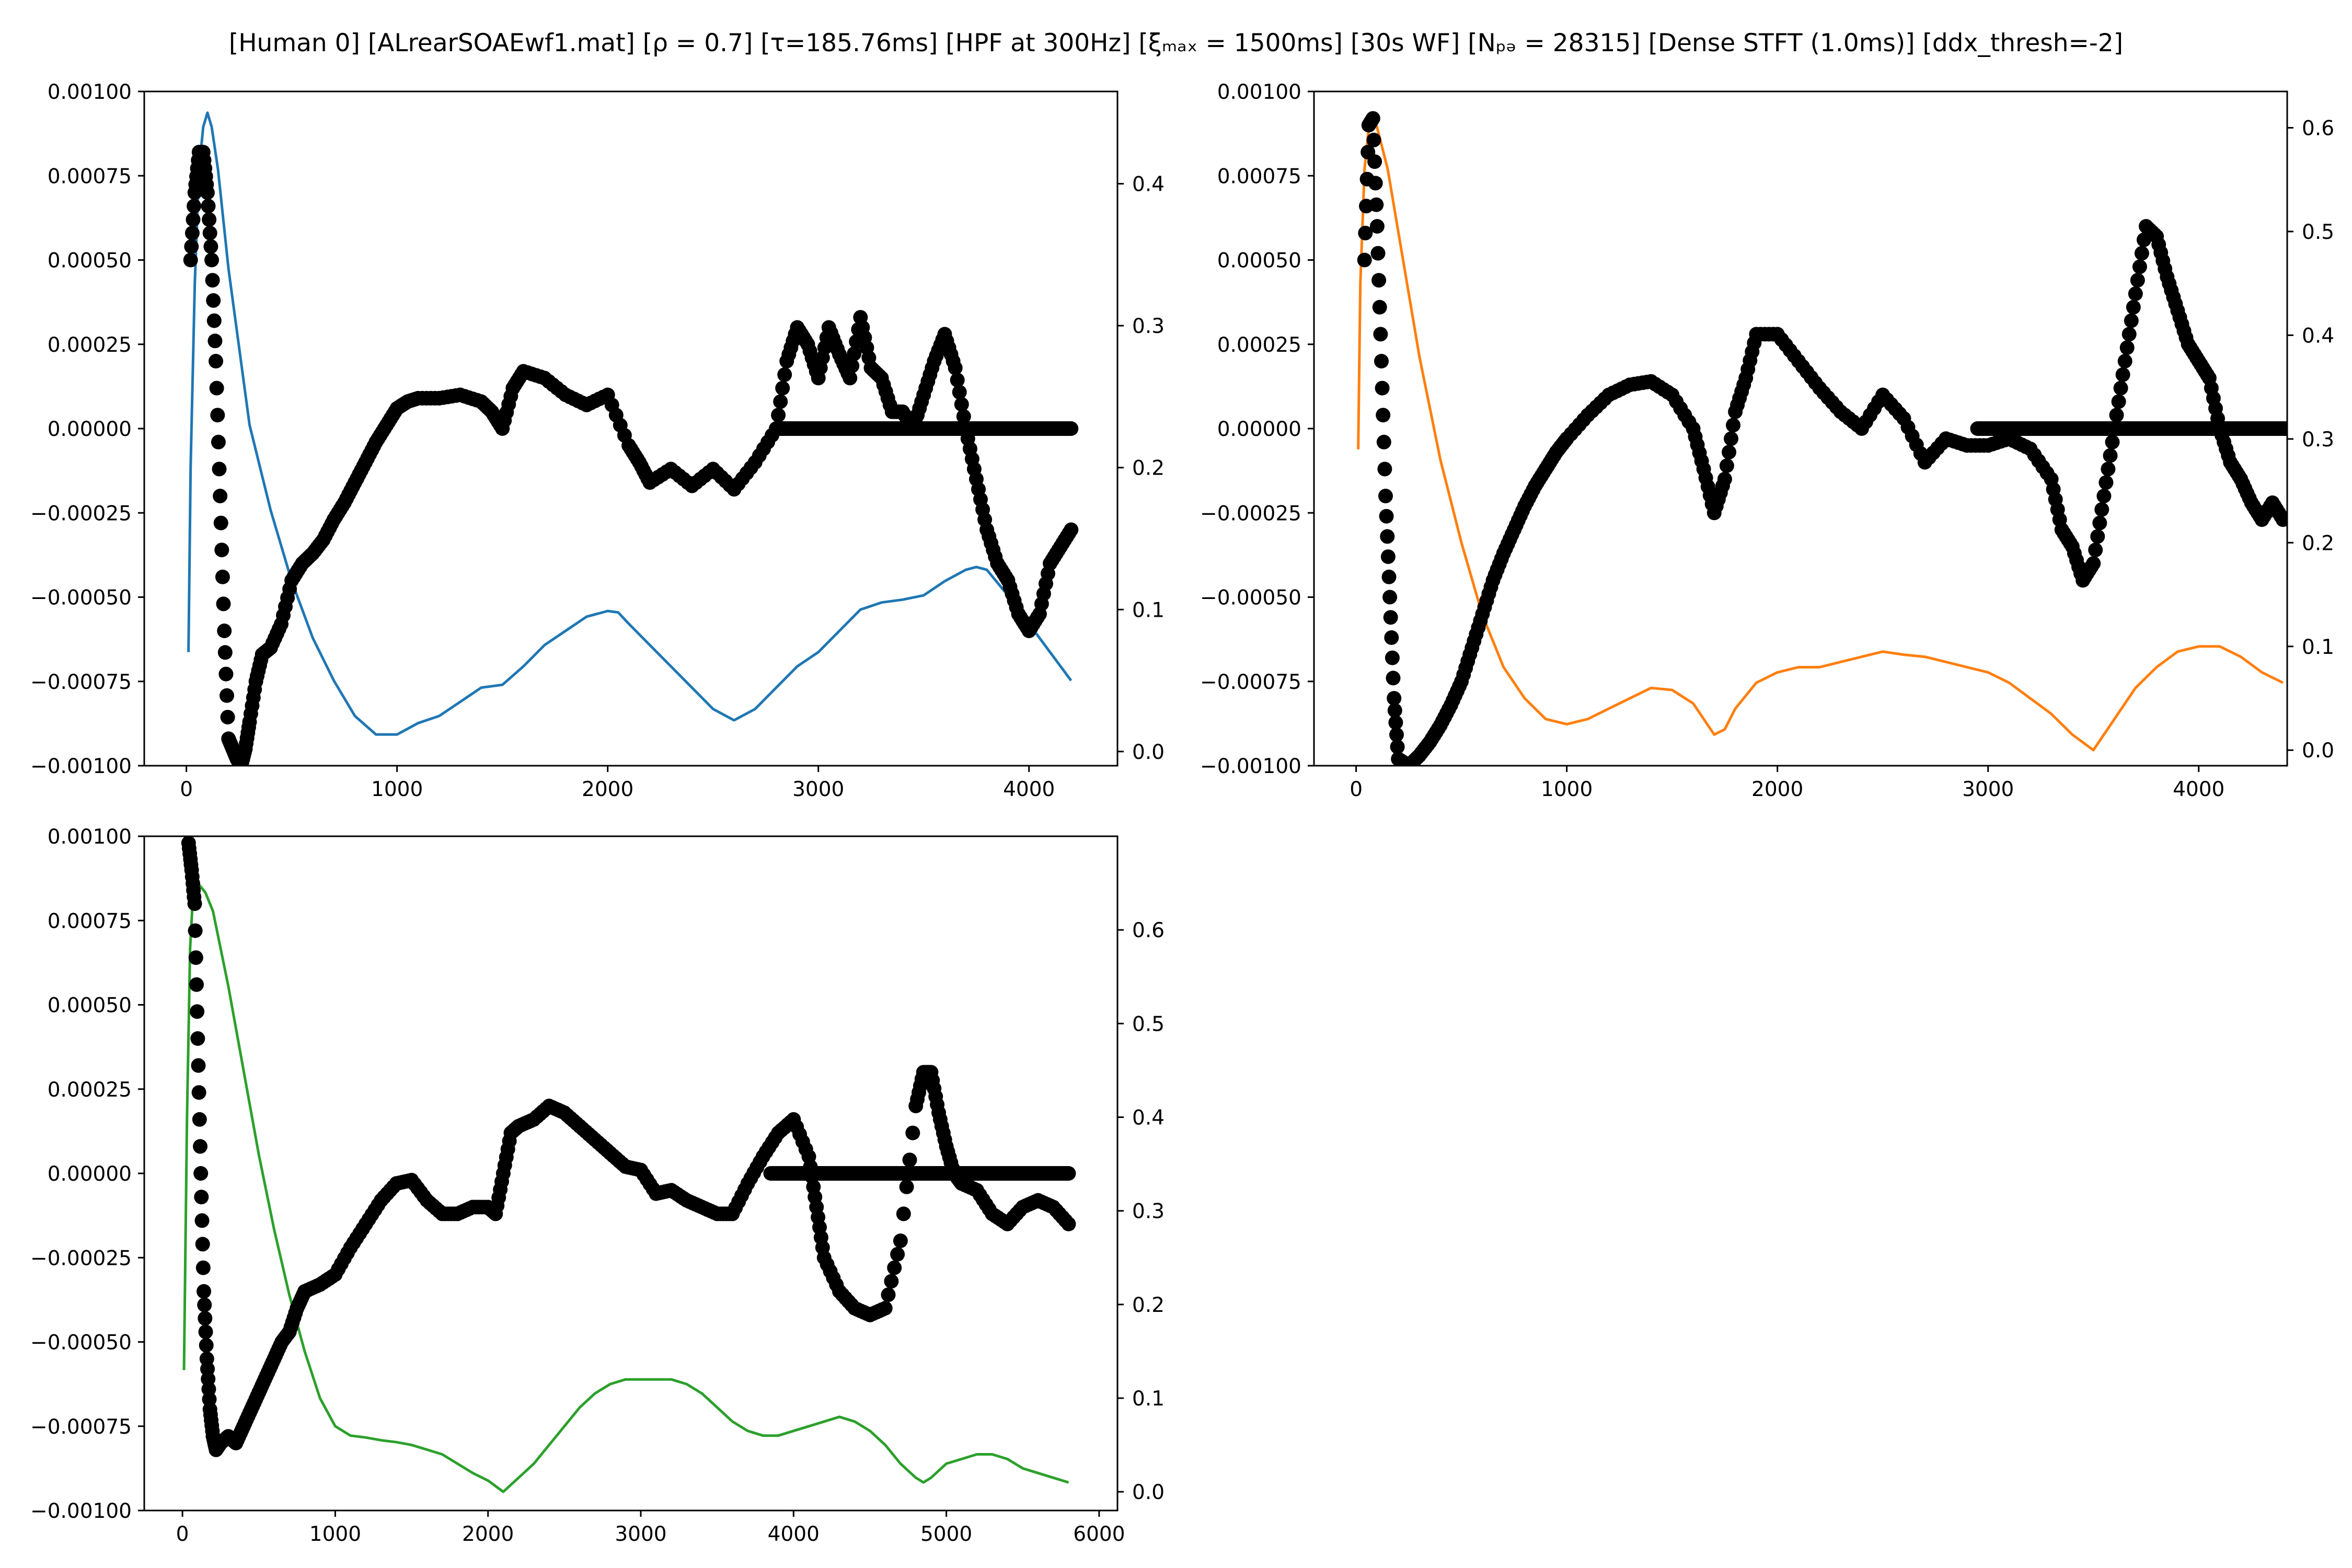 The image size is (2352, 1568). I want to click on x-tick-label: 4000, so click(2198, 789).